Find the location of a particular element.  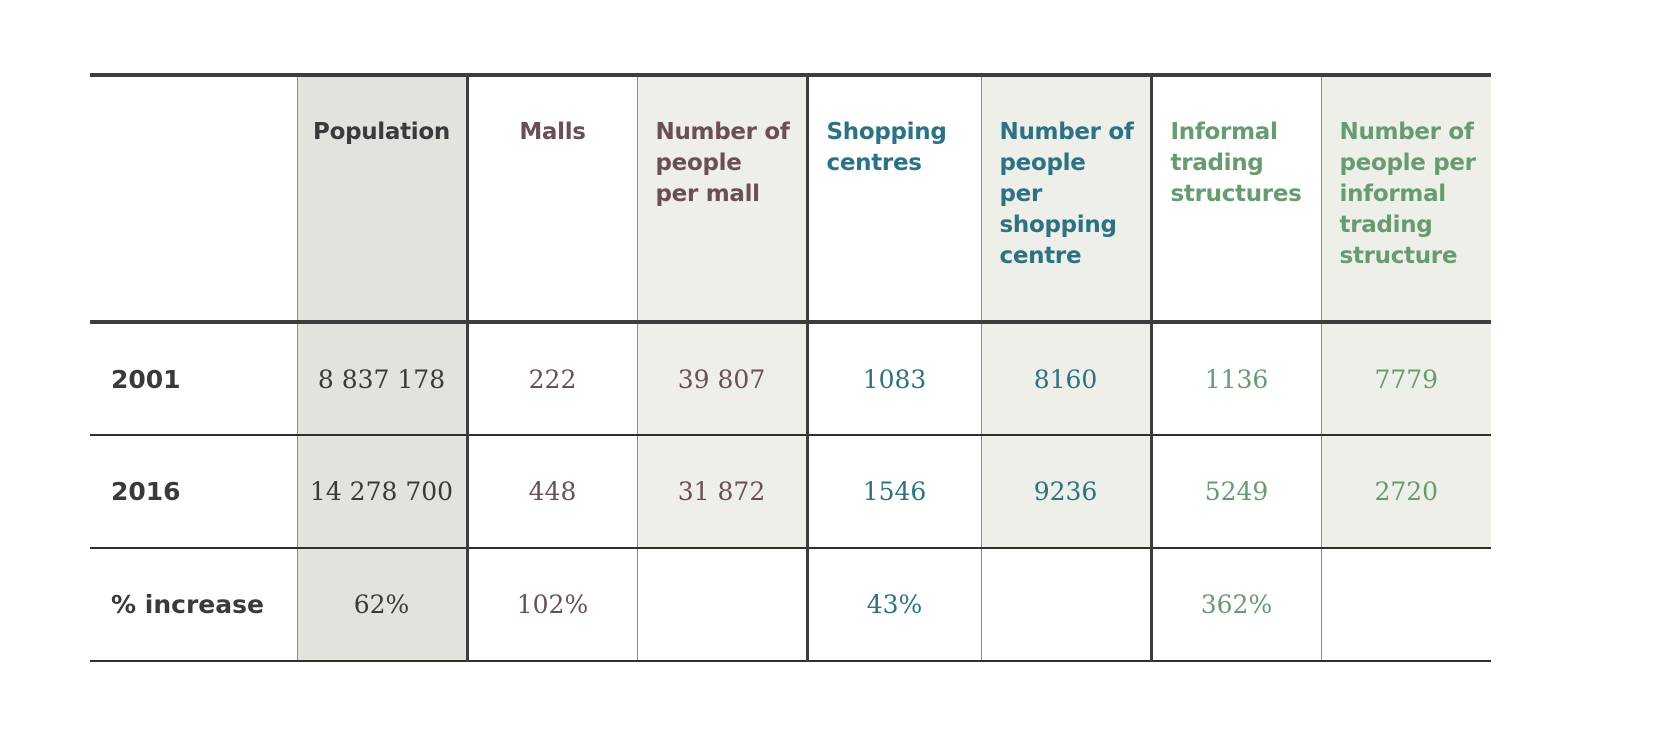

cell-people-per-mall: 31 872 is located at coordinates (721, 491).